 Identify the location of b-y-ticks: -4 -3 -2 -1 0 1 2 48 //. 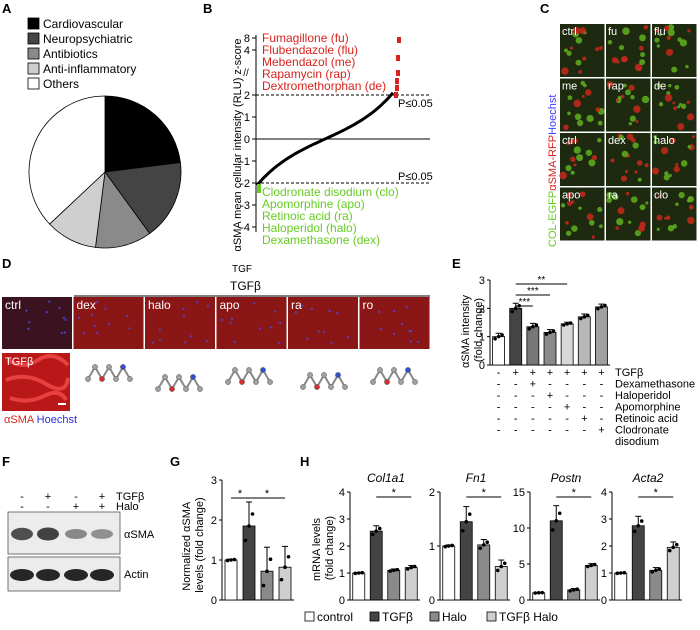
(248, 133).